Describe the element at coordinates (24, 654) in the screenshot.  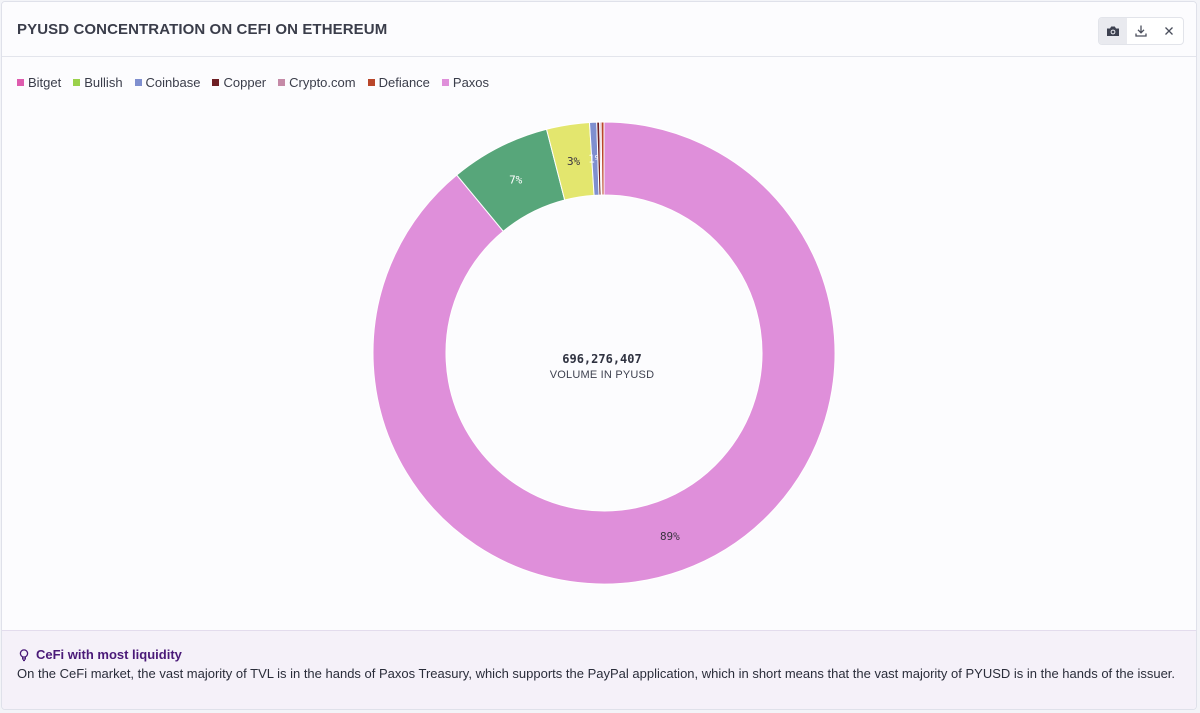
I see `lightbulb-icon` at that location.